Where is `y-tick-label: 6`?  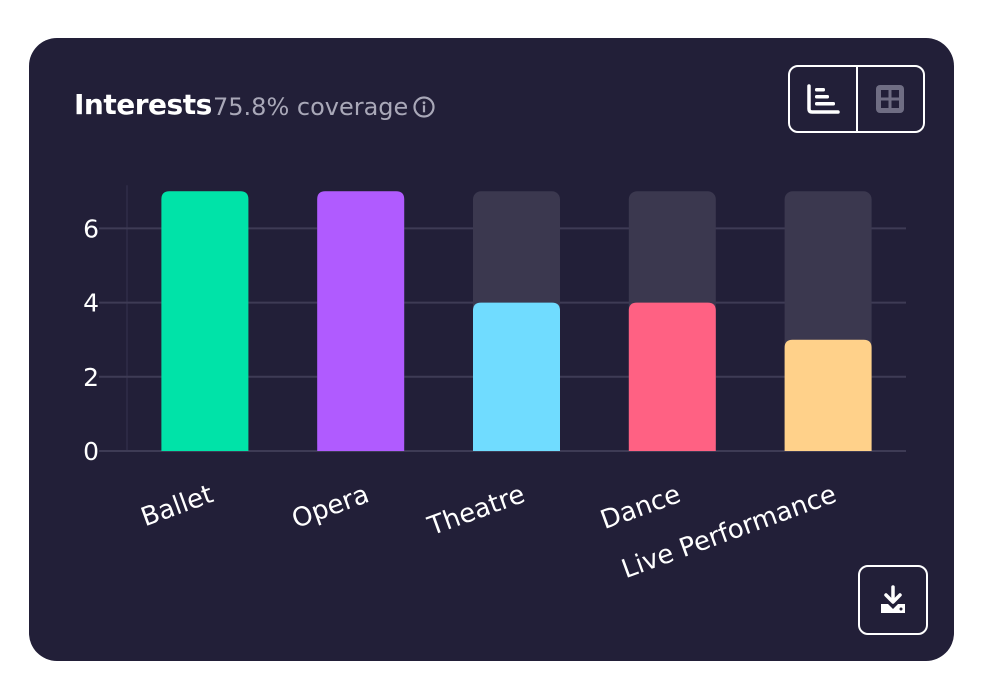 y-tick-label: 6 is located at coordinates (91, 228).